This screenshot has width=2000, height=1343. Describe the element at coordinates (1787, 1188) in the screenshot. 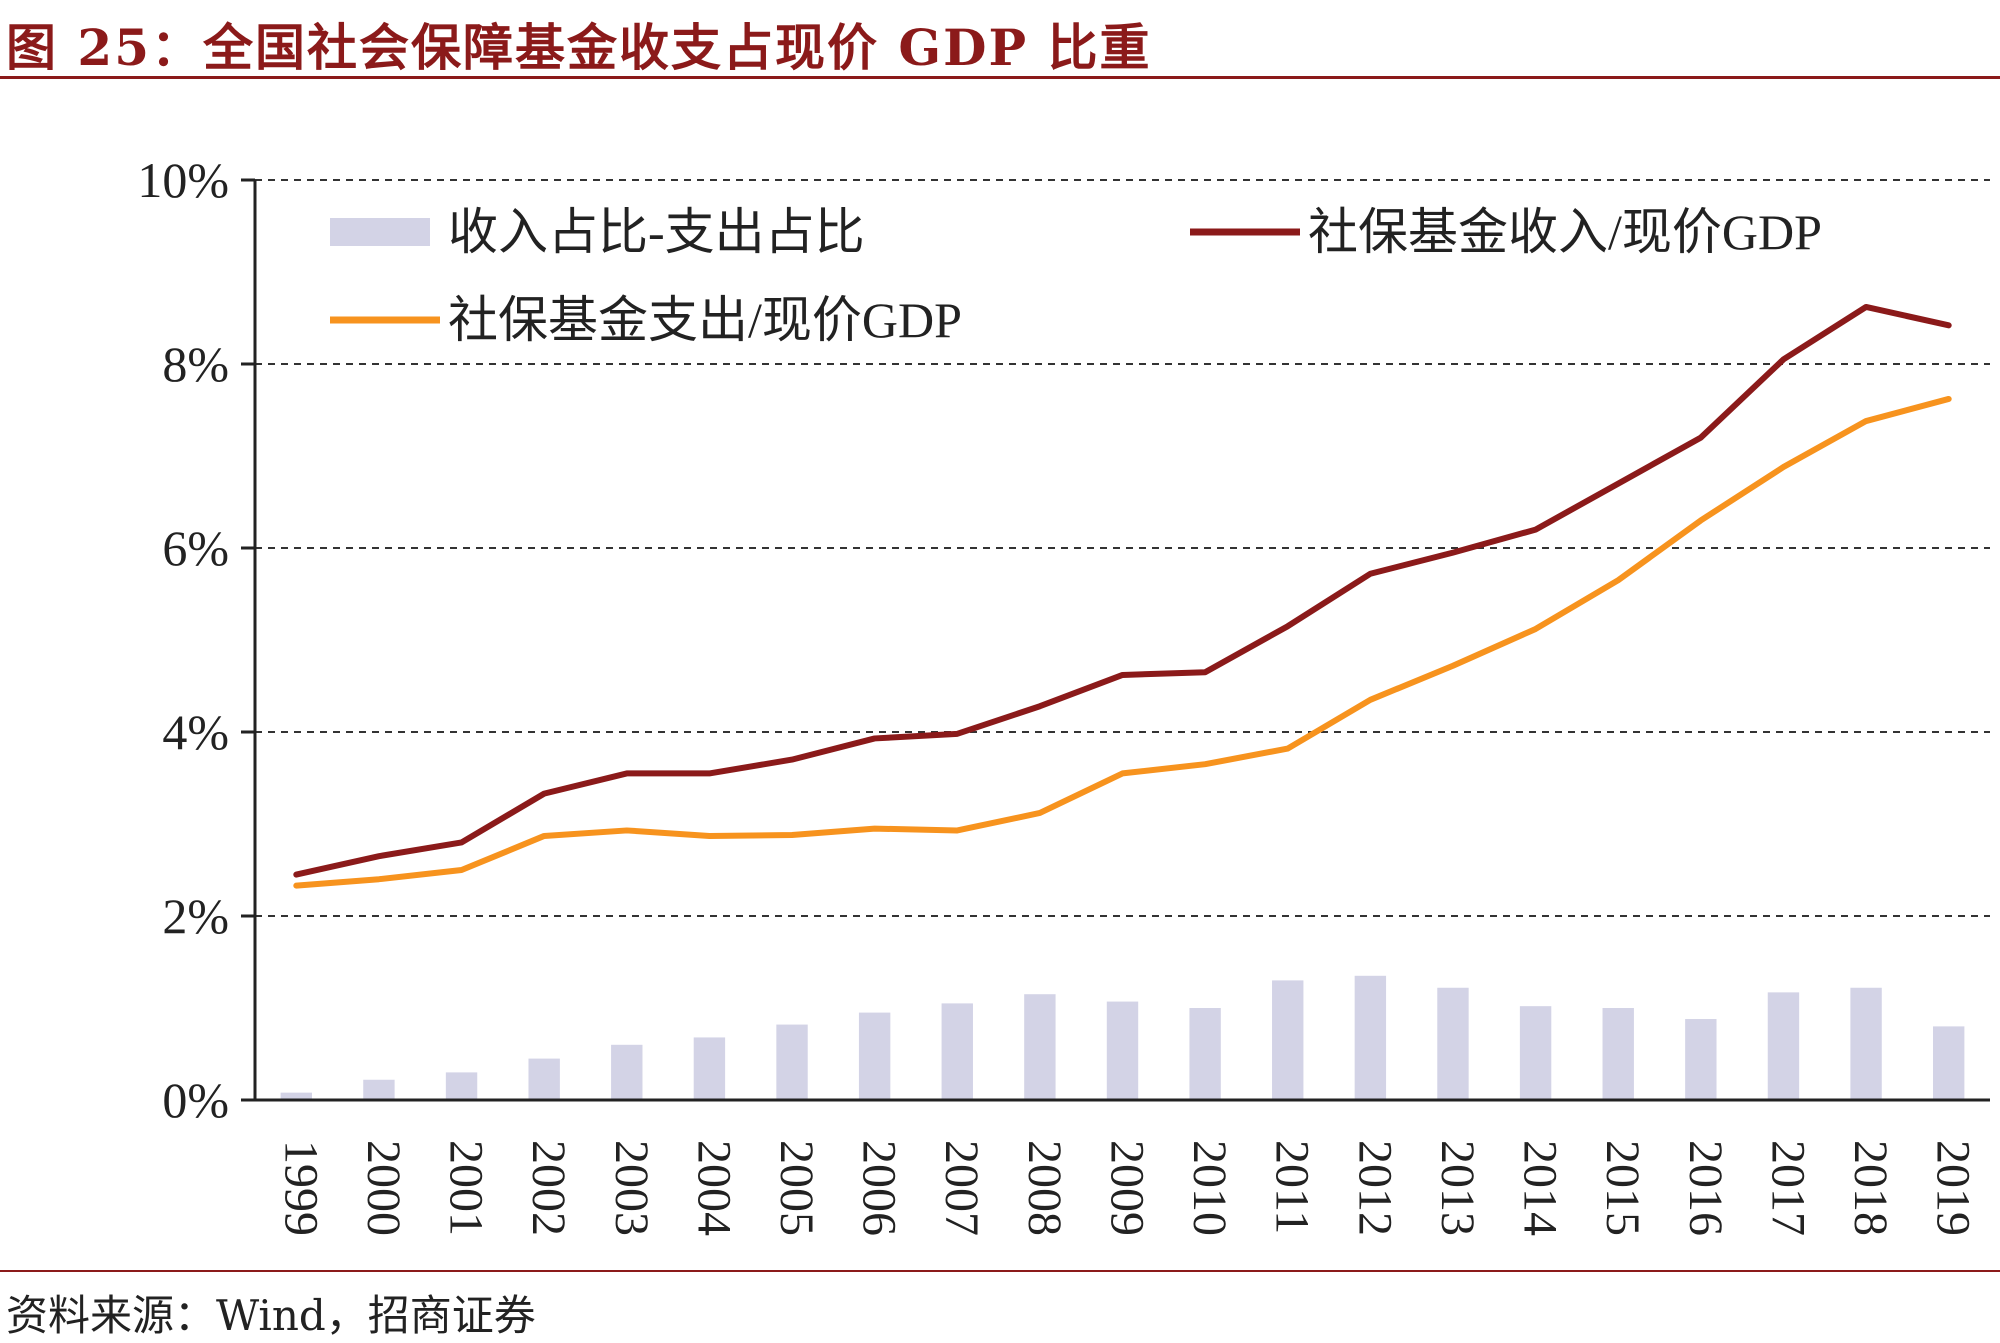

I see `x-tick-label: 2017` at that location.